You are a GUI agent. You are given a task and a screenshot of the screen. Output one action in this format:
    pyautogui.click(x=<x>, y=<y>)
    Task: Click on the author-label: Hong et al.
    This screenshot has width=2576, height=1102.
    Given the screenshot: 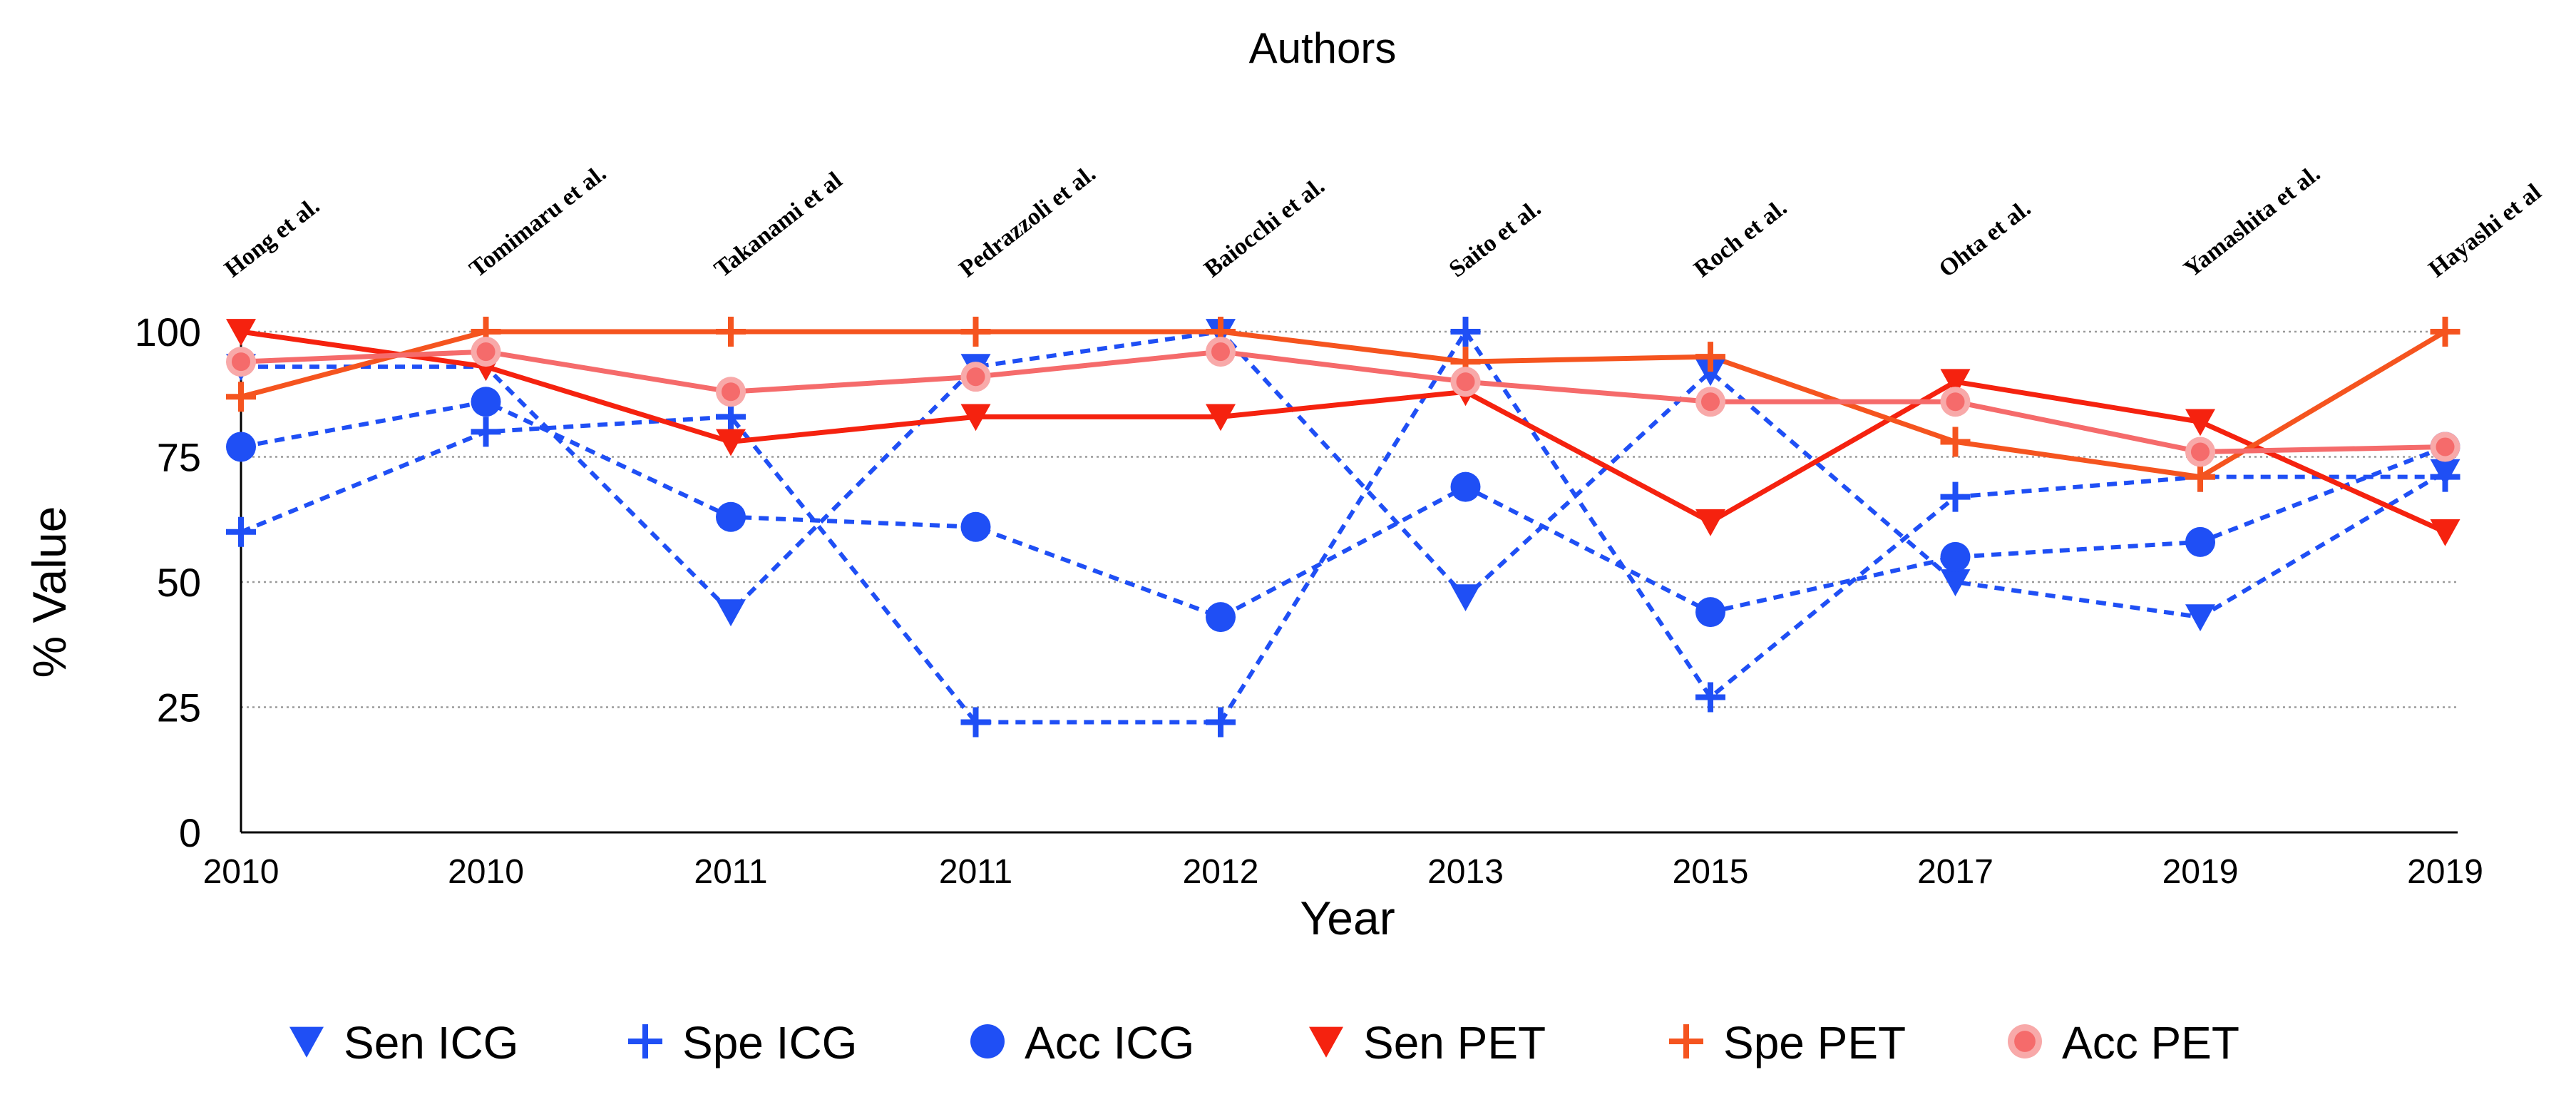 What is the action you would take?
    pyautogui.click(x=272, y=237)
    